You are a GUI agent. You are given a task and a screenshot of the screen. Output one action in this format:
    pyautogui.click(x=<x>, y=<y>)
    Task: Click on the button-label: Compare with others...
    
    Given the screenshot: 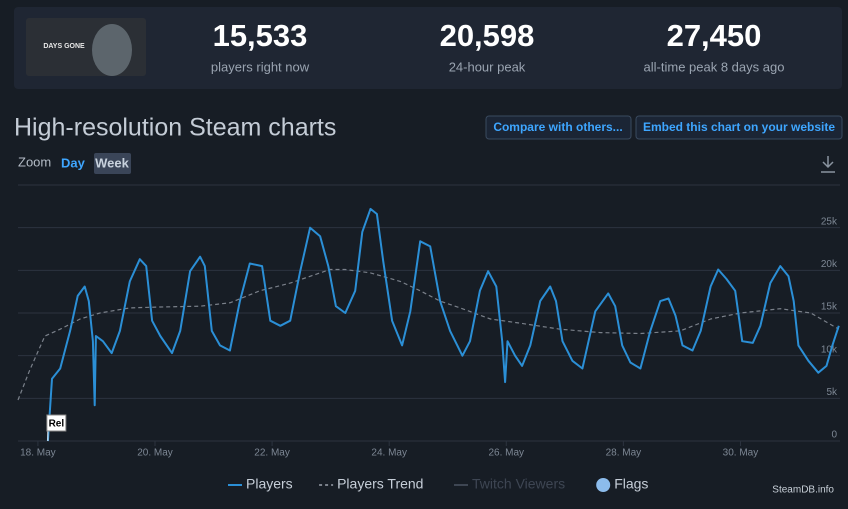 What is the action you would take?
    pyautogui.click(x=557, y=127)
    